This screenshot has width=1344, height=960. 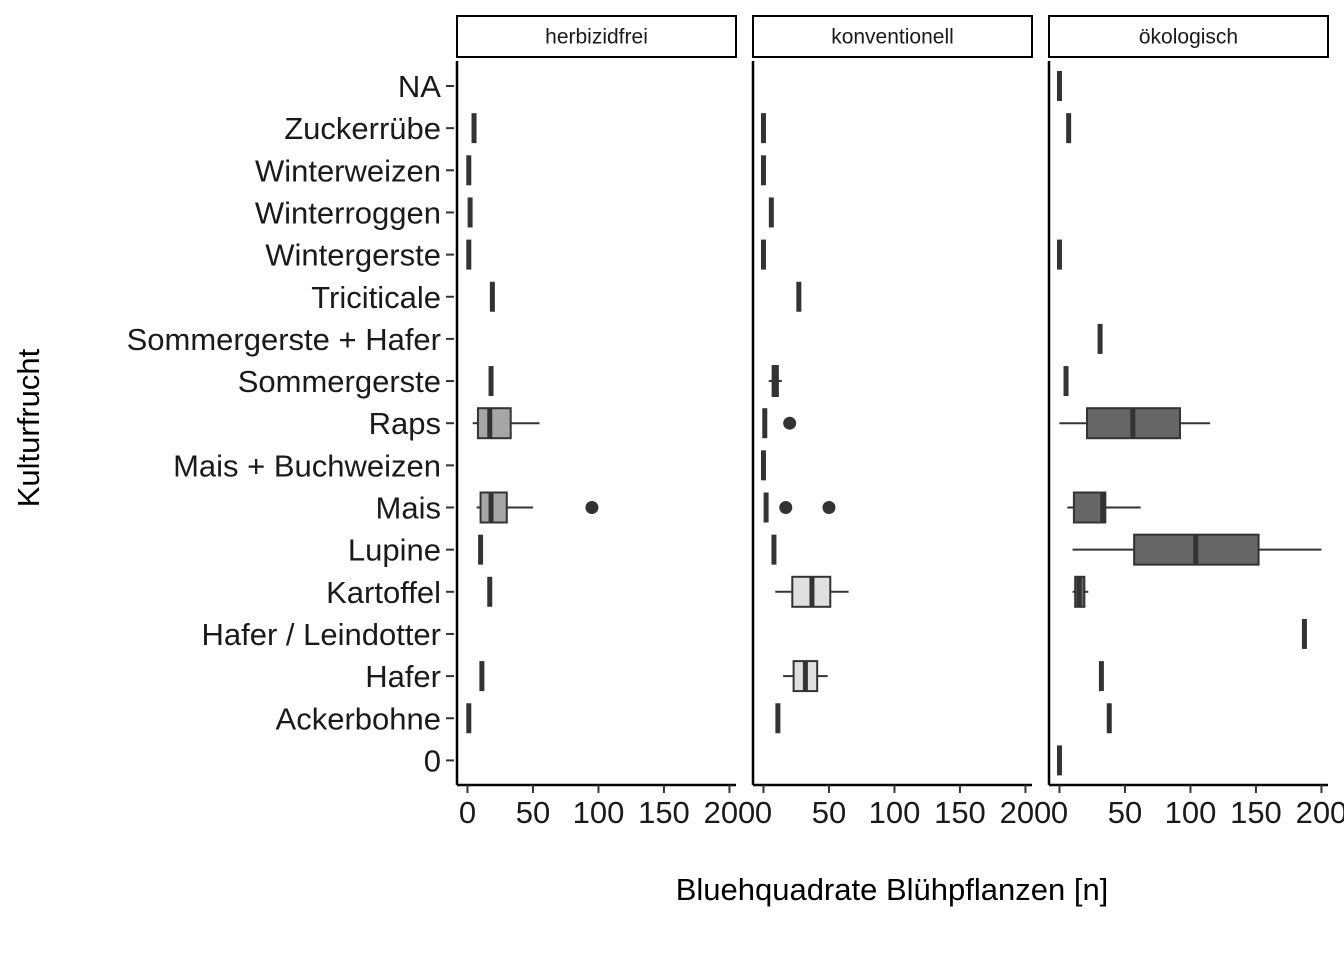 What do you see at coordinates (321, 634) in the screenshot?
I see `y-tick-label: Hafer / Leindotter` at bounding box center [321, 634].